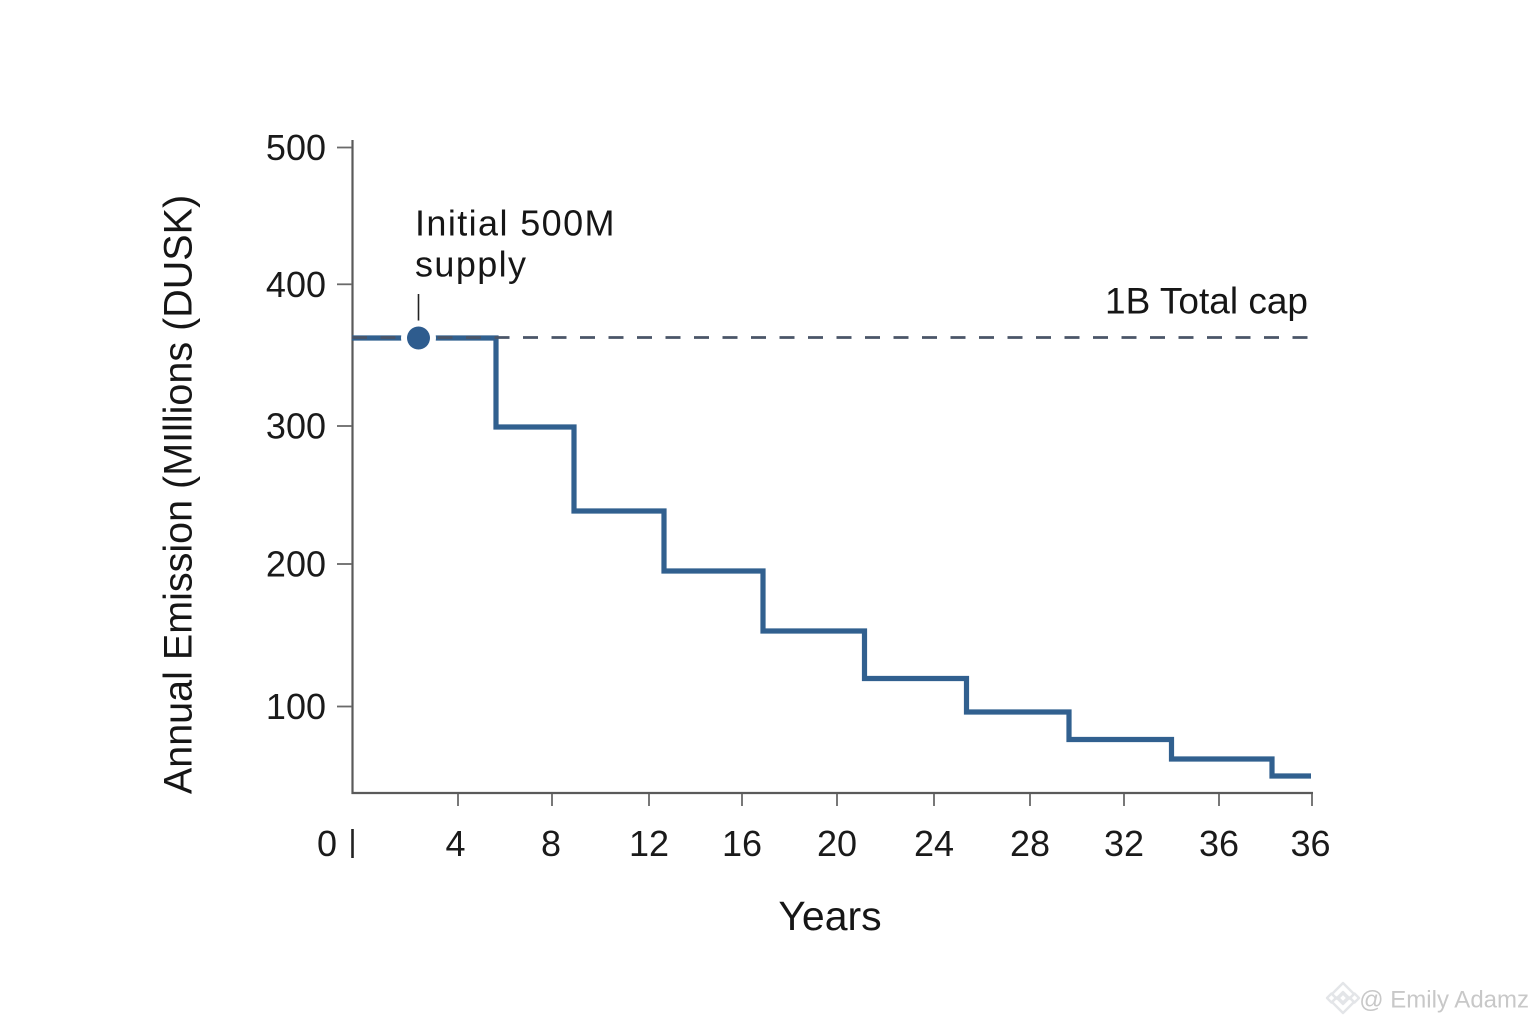  Describe the element at coordinates (649, 843) in the screenshot. I see `svg-text: 12` at that location.